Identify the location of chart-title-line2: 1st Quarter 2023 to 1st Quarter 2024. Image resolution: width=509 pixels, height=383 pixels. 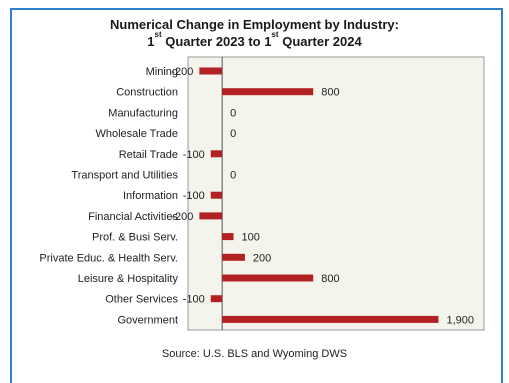
(254, 40).